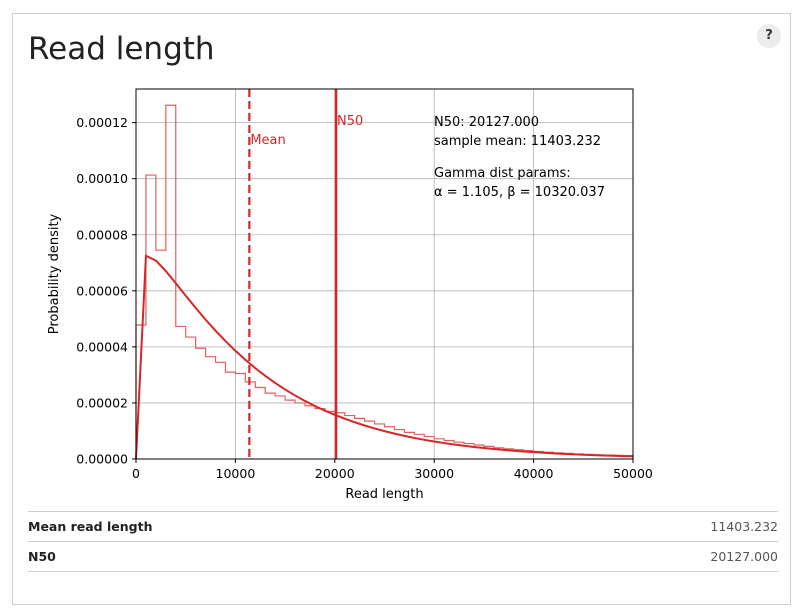  What do you see at coordinates (305, 274) in the screenshot?
I see `vline-layer: Mean N50` at bounding box center [305, 274].